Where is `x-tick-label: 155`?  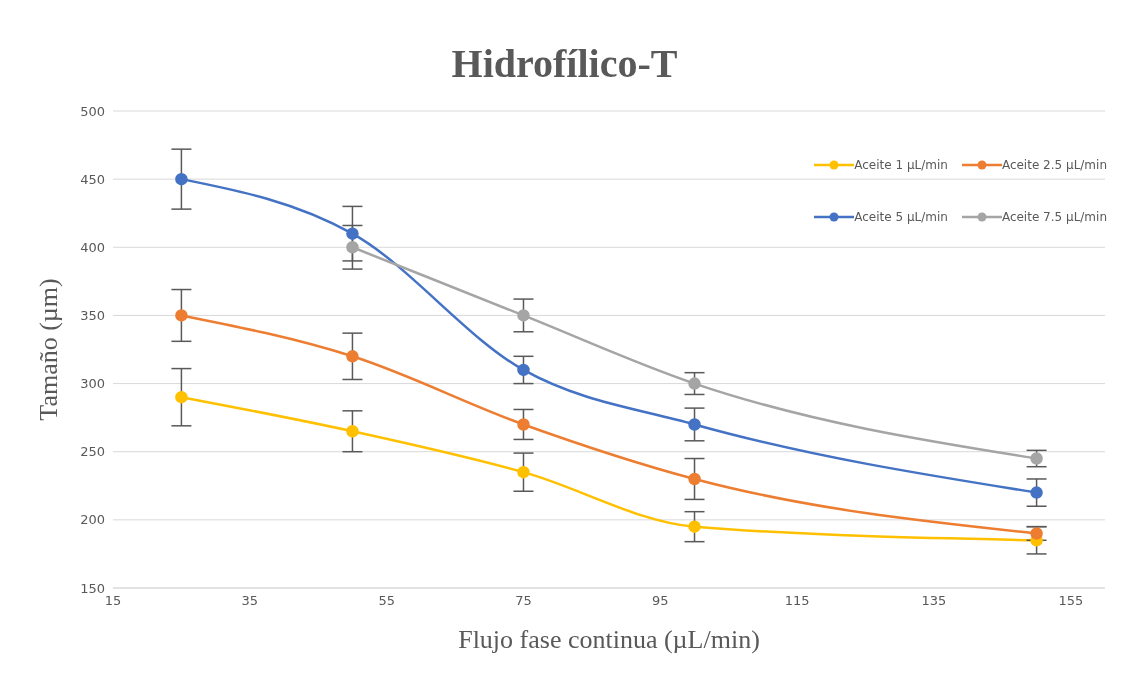
x-tick-label: 155 is located at coordinates (1071, 601).